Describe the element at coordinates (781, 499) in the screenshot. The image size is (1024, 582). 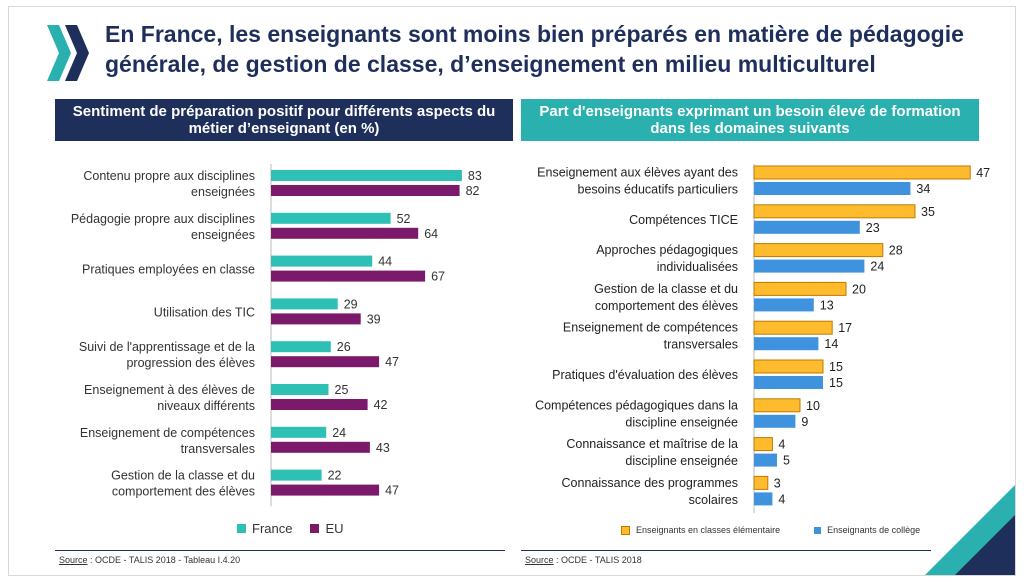
I see `right-value-label-college: 4` at that location.